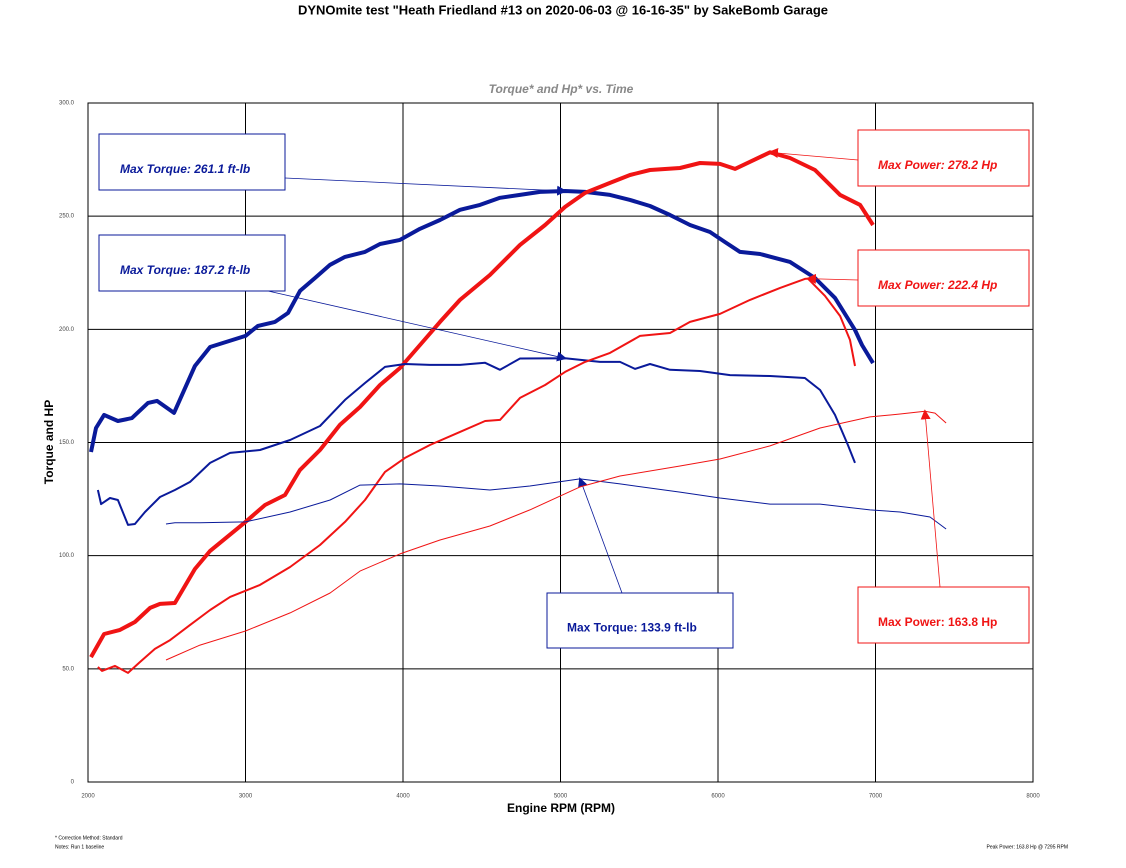  Describe the element at coordinates (68, 669) in the screenshot. I see `y-tick-label: 50.0` at that location.